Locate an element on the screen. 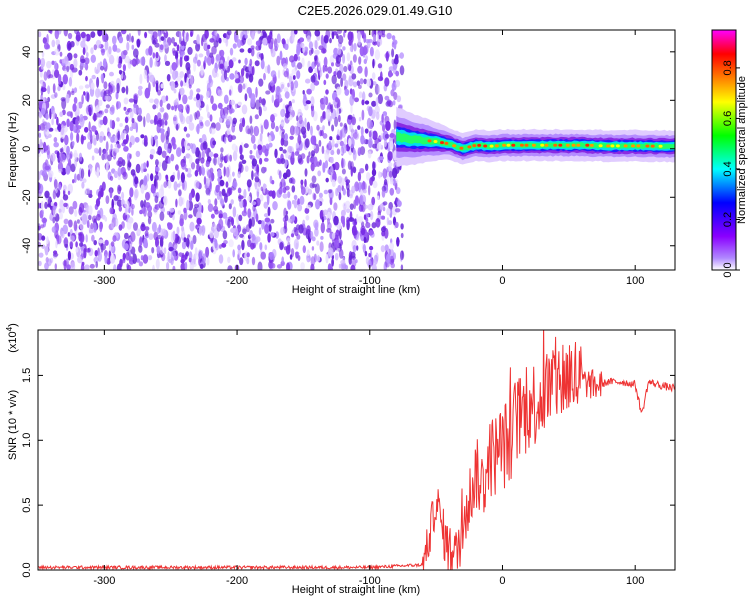 The height and width of the screenshot is (600, 750). snr-multiplier-base: (x10 is located at coordinates (13, 341).